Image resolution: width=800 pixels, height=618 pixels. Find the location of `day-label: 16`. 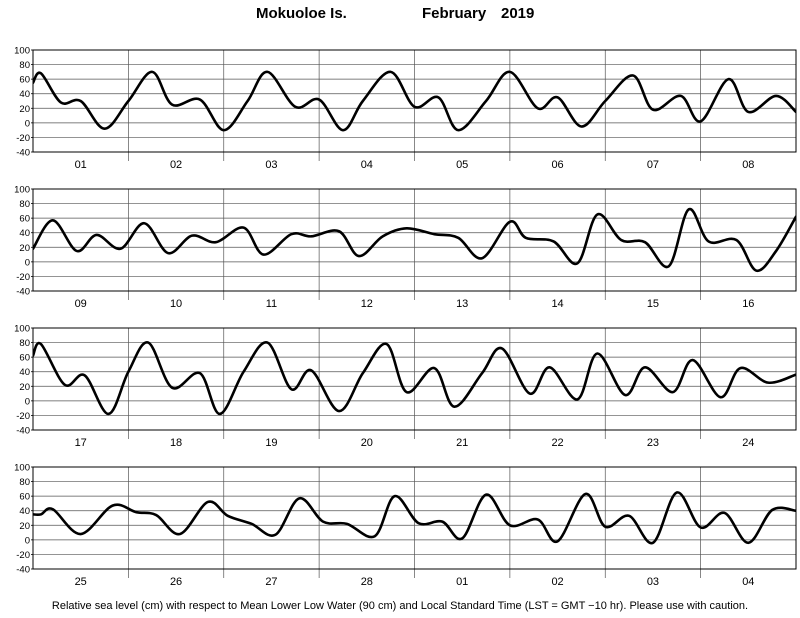

day-label: 16 is located at coordinates (748, 304).